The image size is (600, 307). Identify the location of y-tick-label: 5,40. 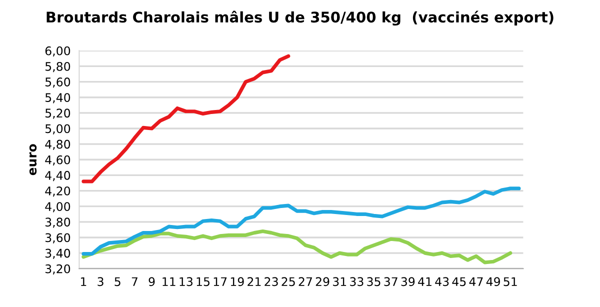
(57, 98).